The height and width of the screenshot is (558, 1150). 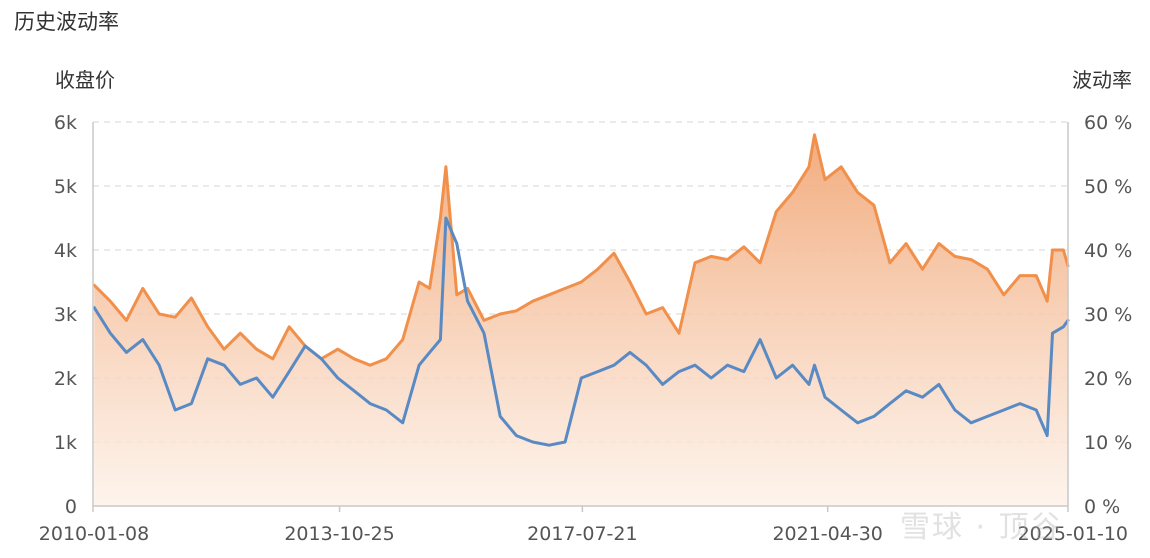 What do you see at coordinates (1102, 80) in the screenshot?
I see `y-right-axis-title: 波动率` at bounding box center [1102, 80].